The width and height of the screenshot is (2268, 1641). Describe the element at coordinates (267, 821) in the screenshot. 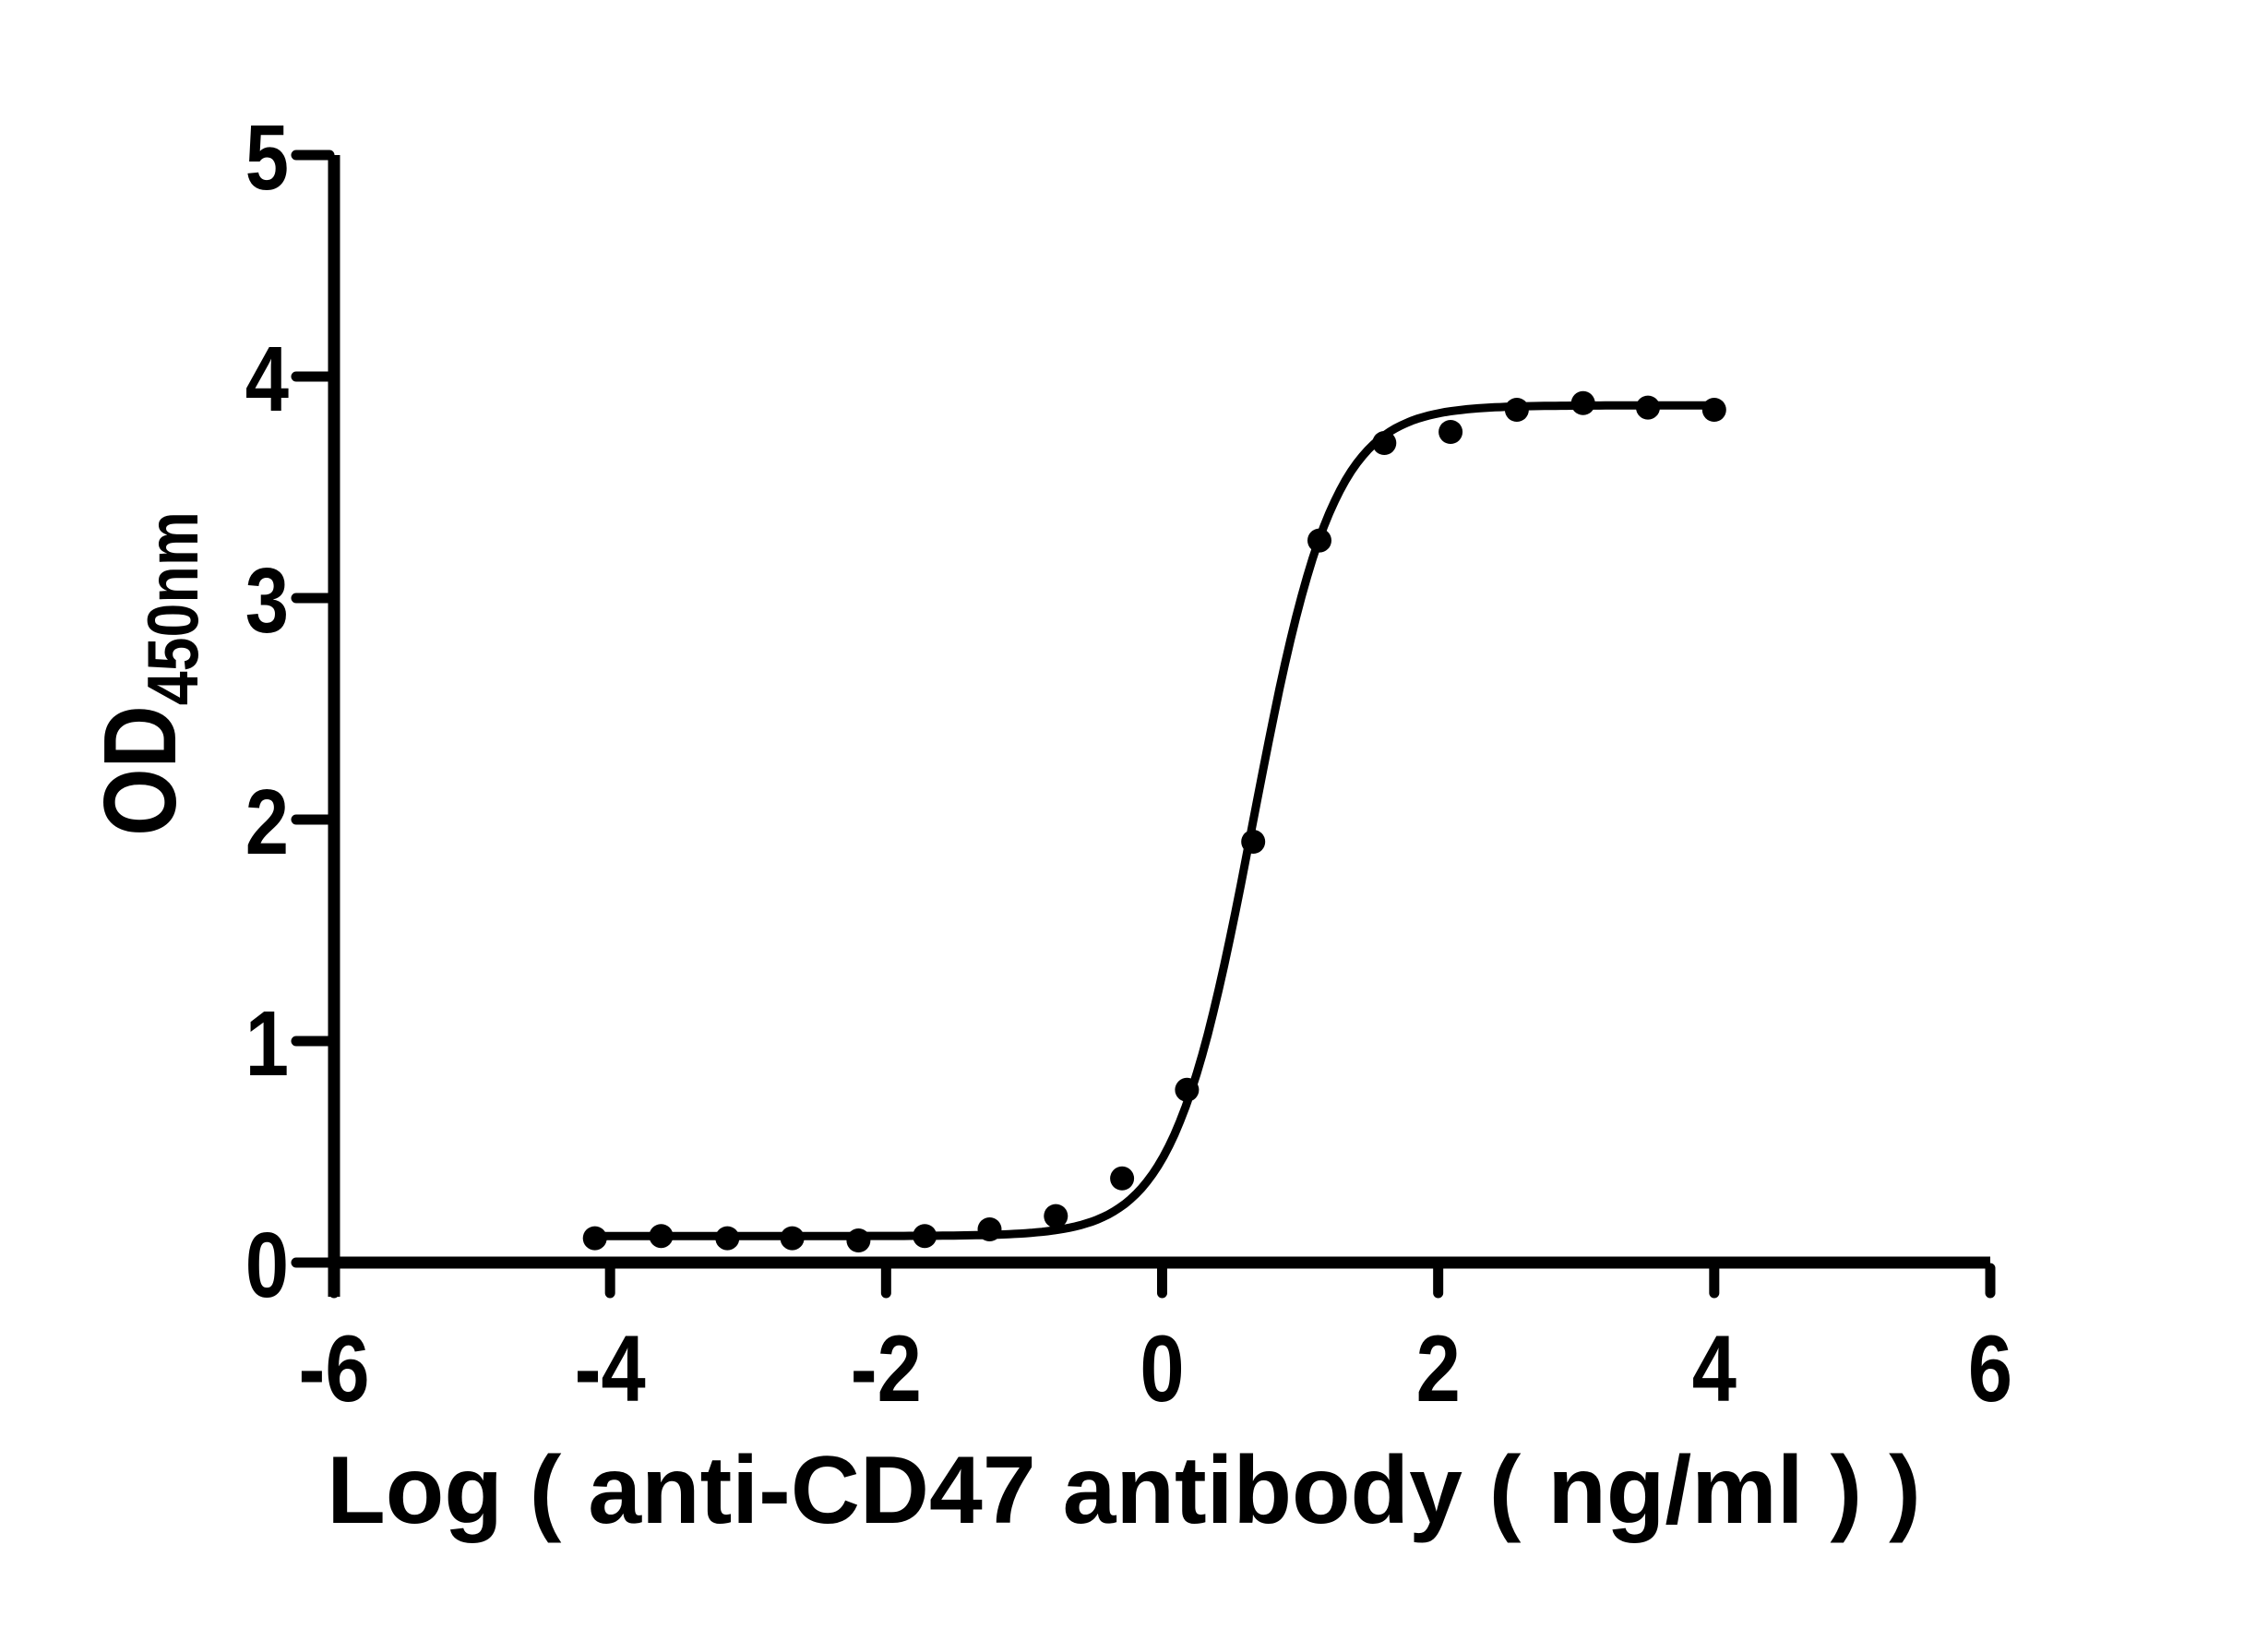

I see `y-tick-label: 2` at that location.